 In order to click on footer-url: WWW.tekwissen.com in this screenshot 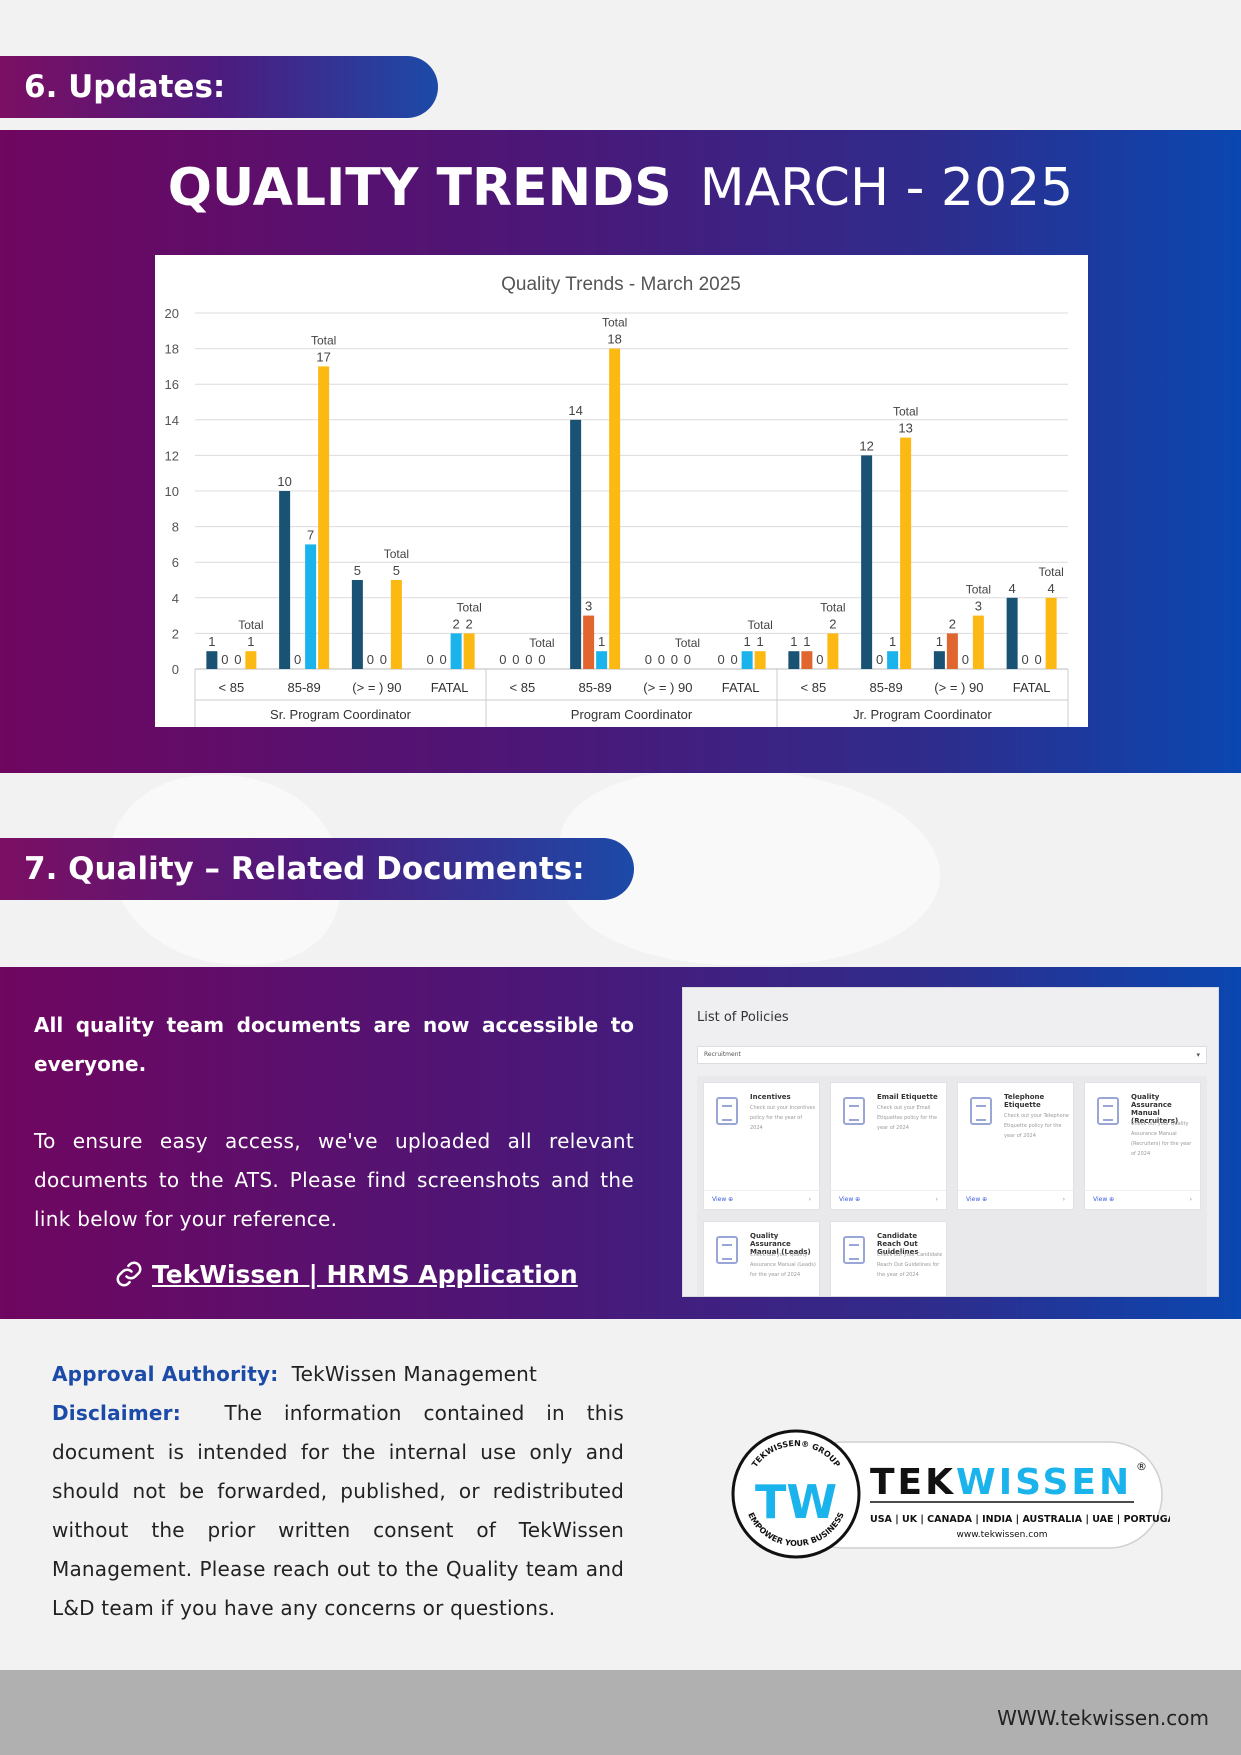, I will do `click(1103, 1718)`.